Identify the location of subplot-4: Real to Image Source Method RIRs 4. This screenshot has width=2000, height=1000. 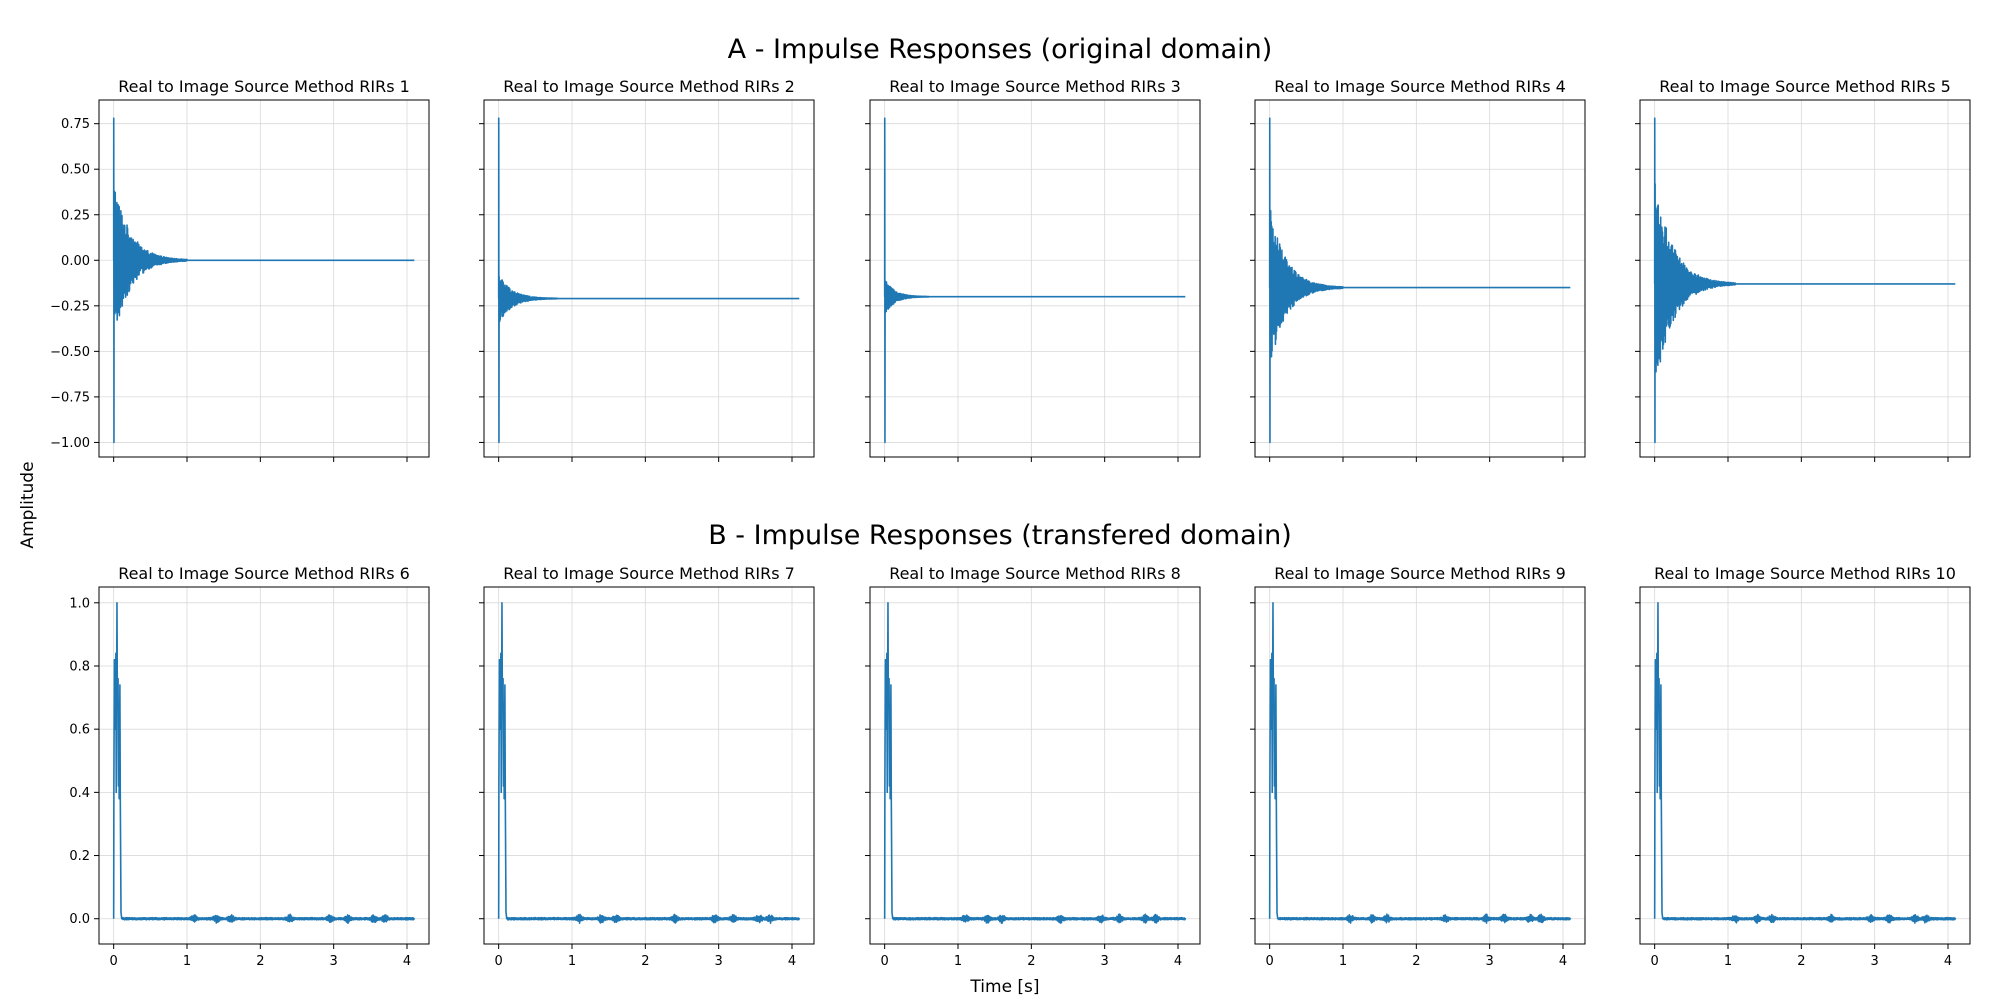
(1418, 269).